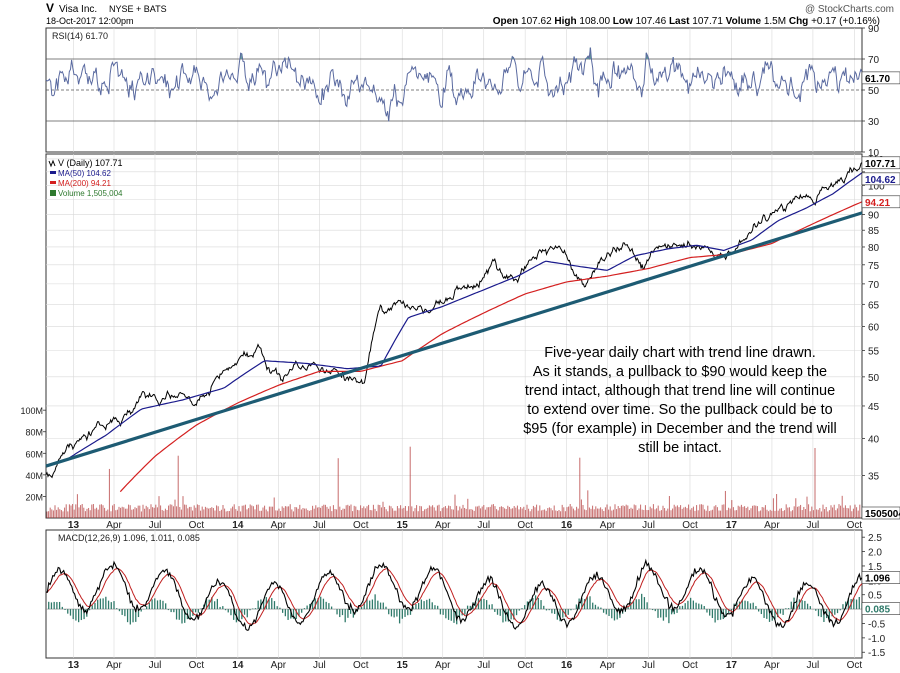  I want to click on legend-ma50: MA(50) 104.62, so click(84, 173).